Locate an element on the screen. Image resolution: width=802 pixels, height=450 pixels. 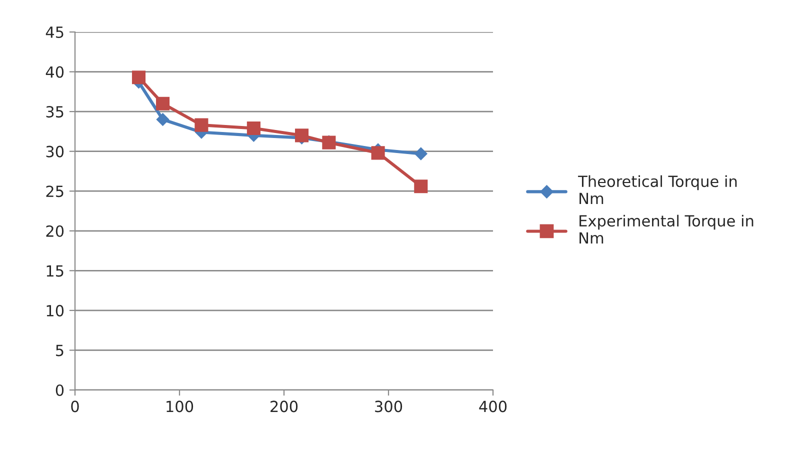
y-tick-label: 35 is located at coordinates (55, 112).